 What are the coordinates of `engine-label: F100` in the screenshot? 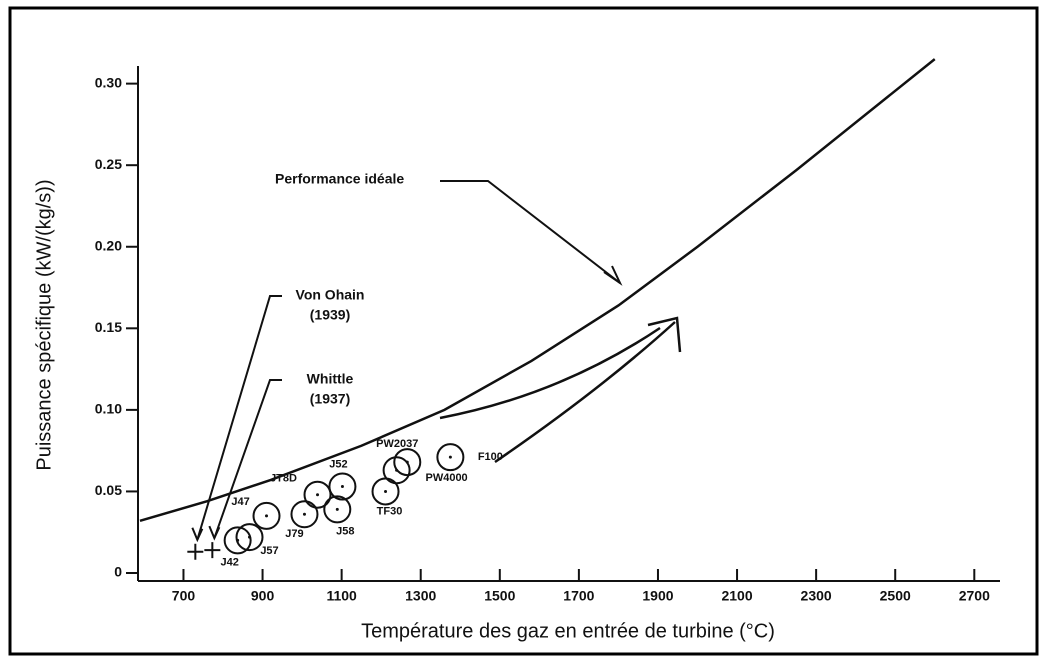 It's located at (490, 457).